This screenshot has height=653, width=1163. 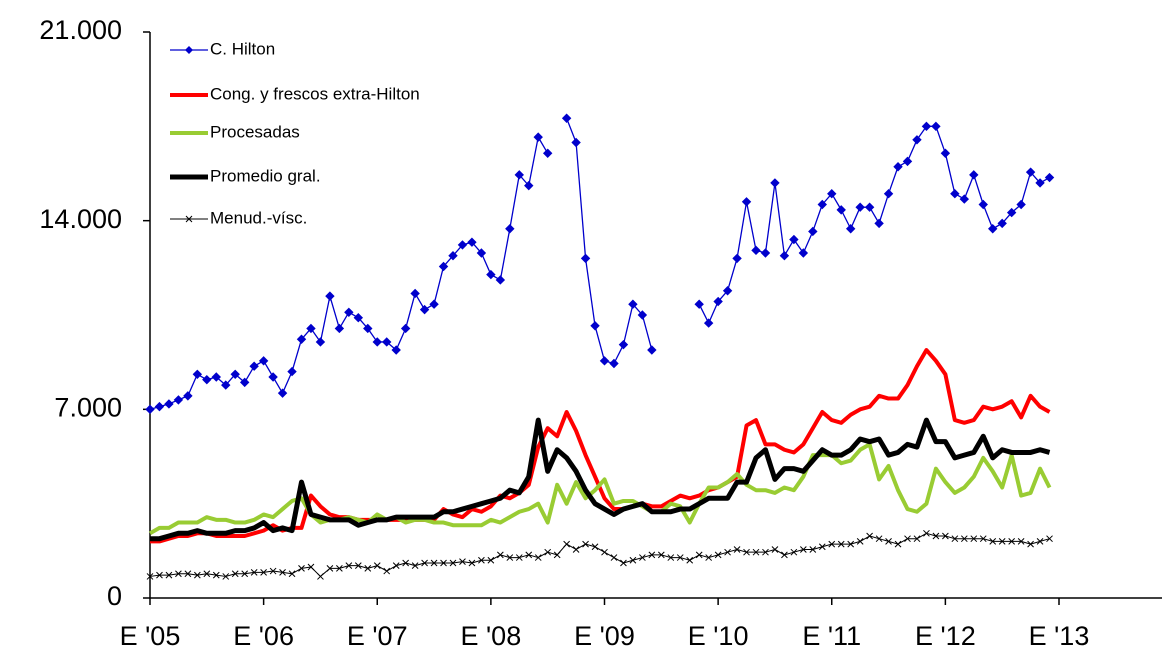 What do you see at coordinates (718, 636) in the screenshot?
I see `x-tick-label: E '10` at bounding box center [718, 636].